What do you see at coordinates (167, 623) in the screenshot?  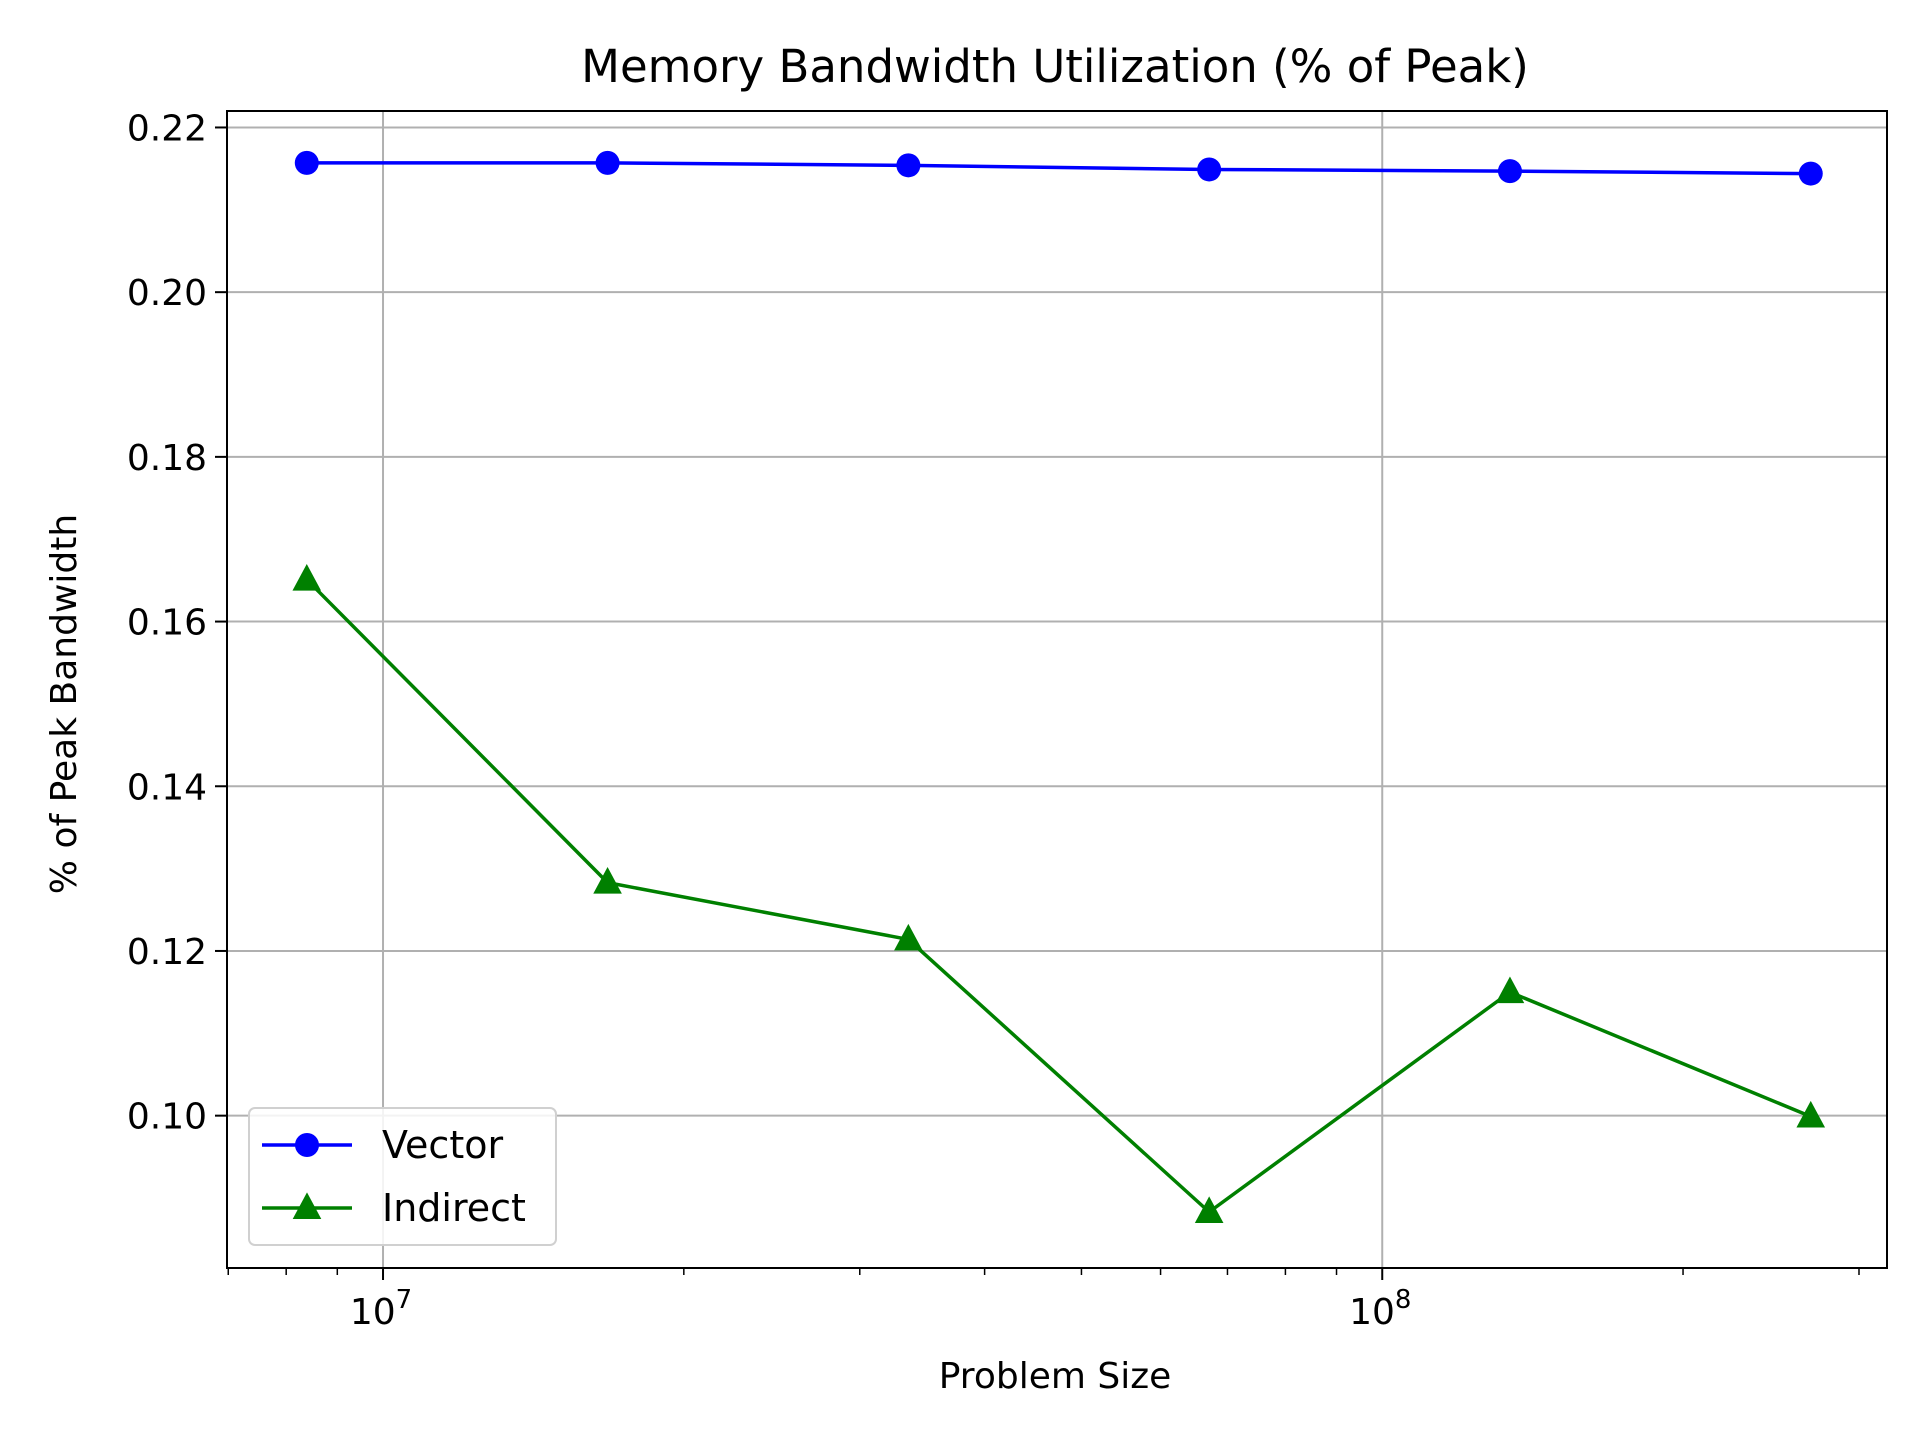 I see `y-tick-label: 0.16` at bounding box center [167, 623].